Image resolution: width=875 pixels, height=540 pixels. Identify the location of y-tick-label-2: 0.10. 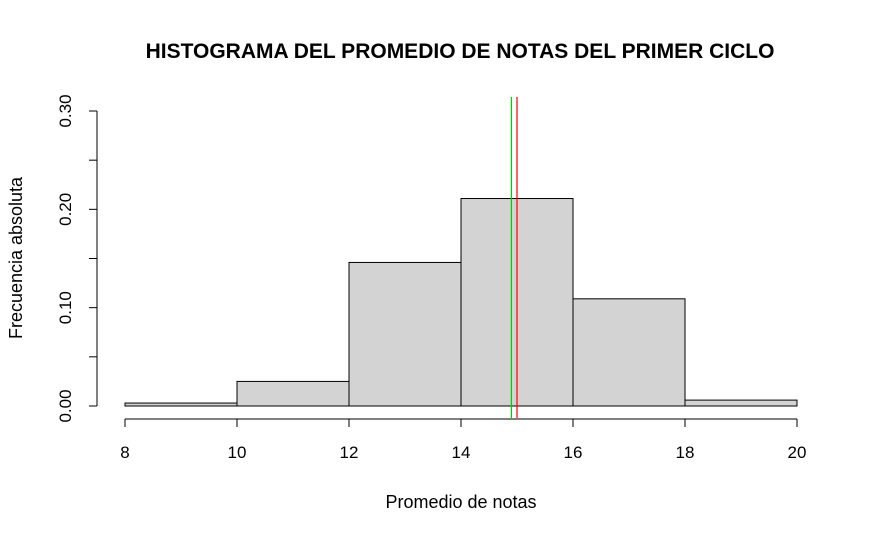
(65, 307).